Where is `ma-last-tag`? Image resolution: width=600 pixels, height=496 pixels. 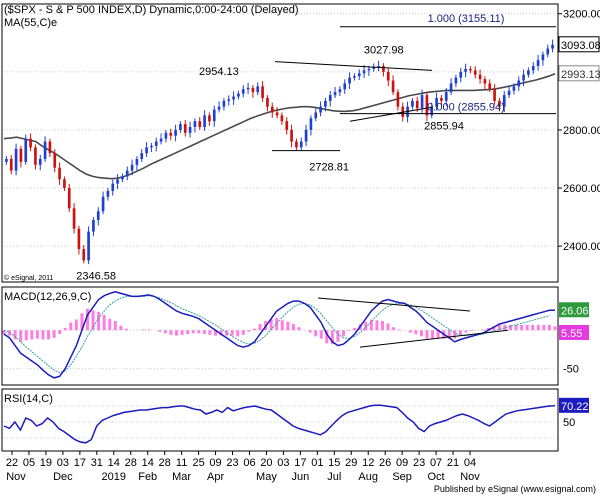 ma-last-tag is located at coordinates (579, 73).